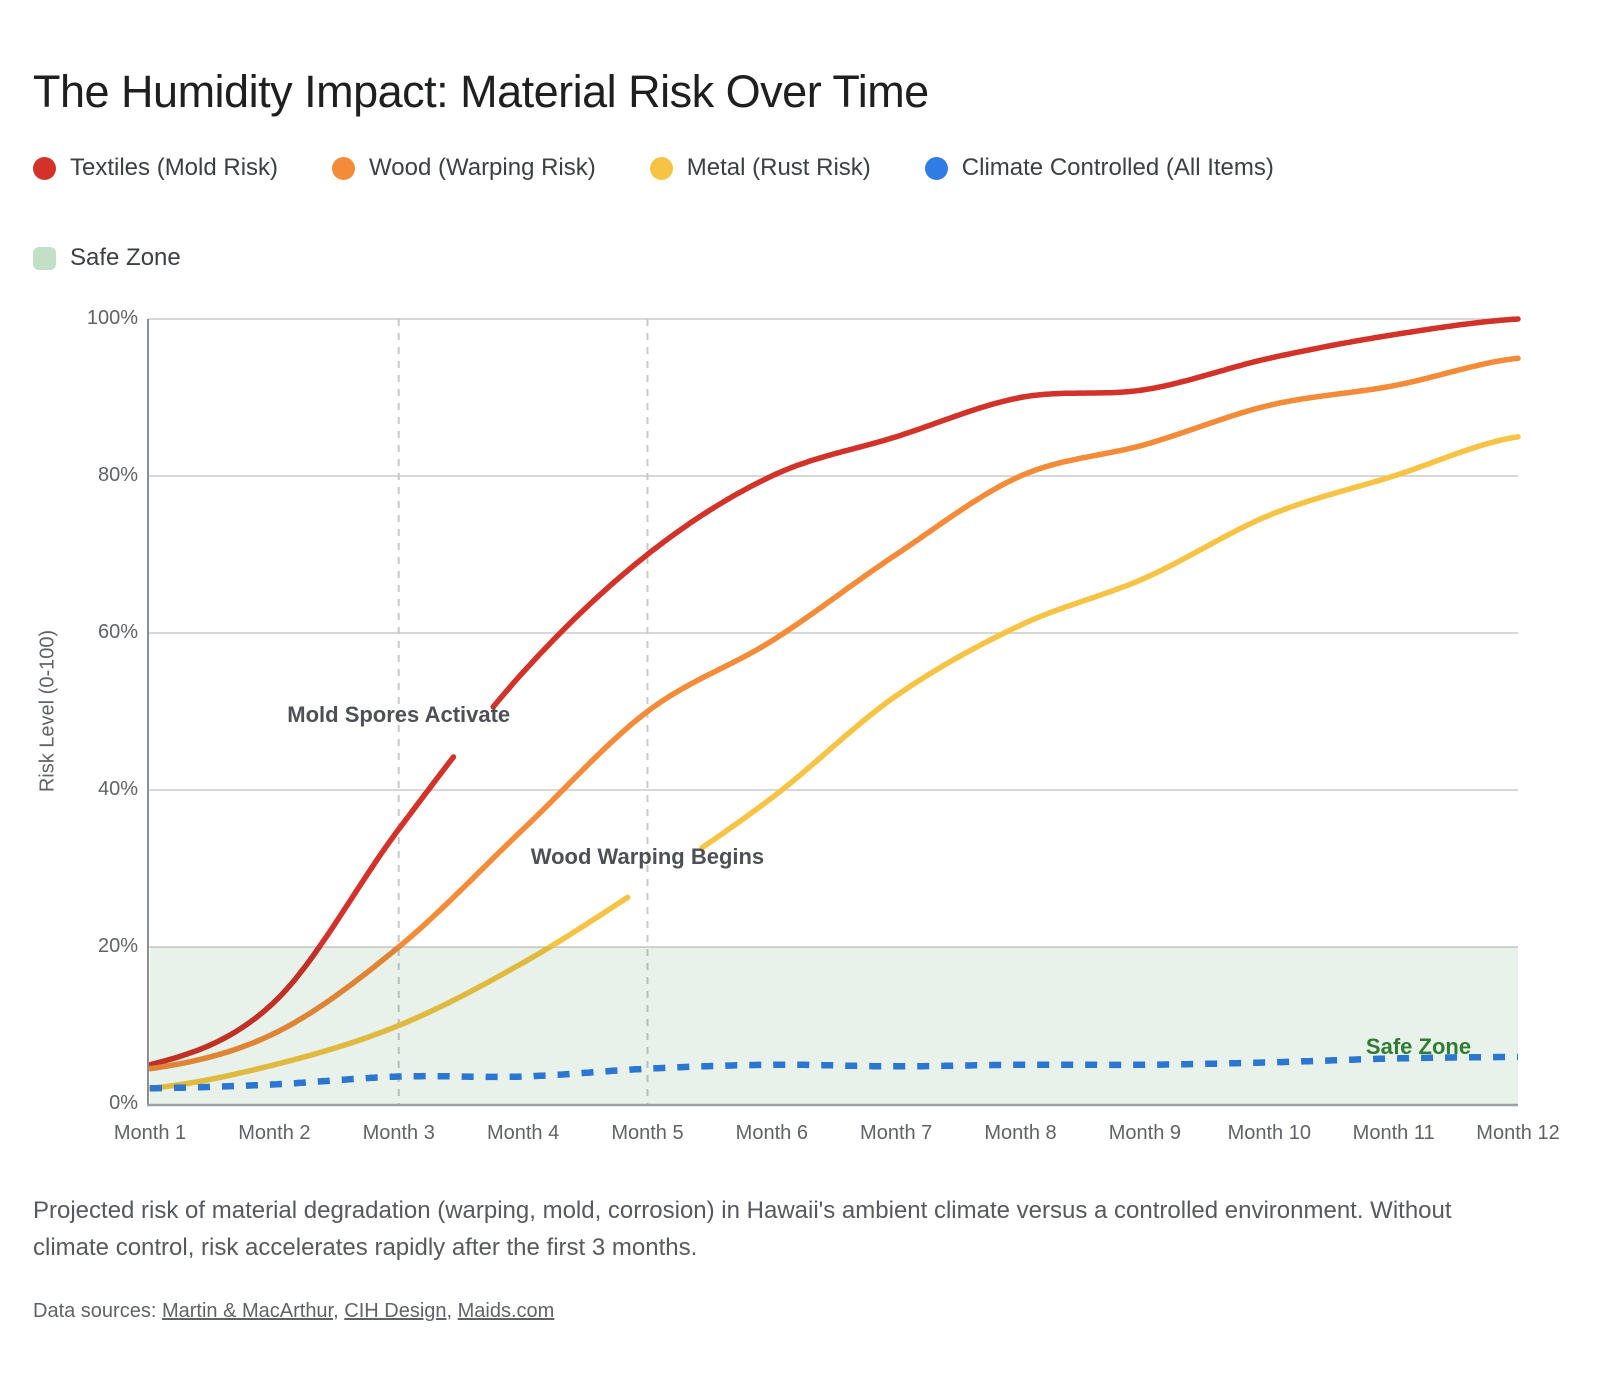 This screenshot has height=1382, width=1600. Describe the element at coordinates (117, 632) in the screenshot. I see `y-tick-60%: 60%` at that location.